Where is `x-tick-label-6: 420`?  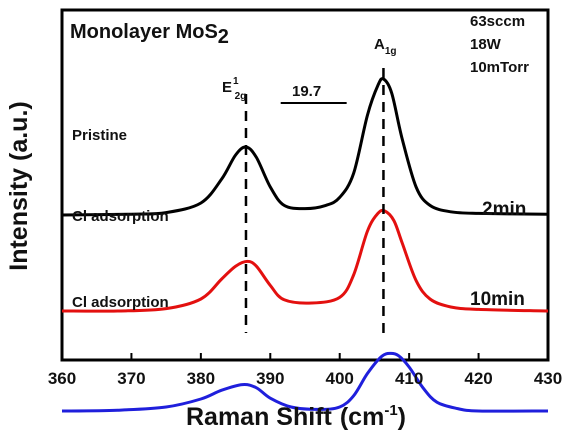
x-tick-label-6: 420 is located at coordinates (478, 378).